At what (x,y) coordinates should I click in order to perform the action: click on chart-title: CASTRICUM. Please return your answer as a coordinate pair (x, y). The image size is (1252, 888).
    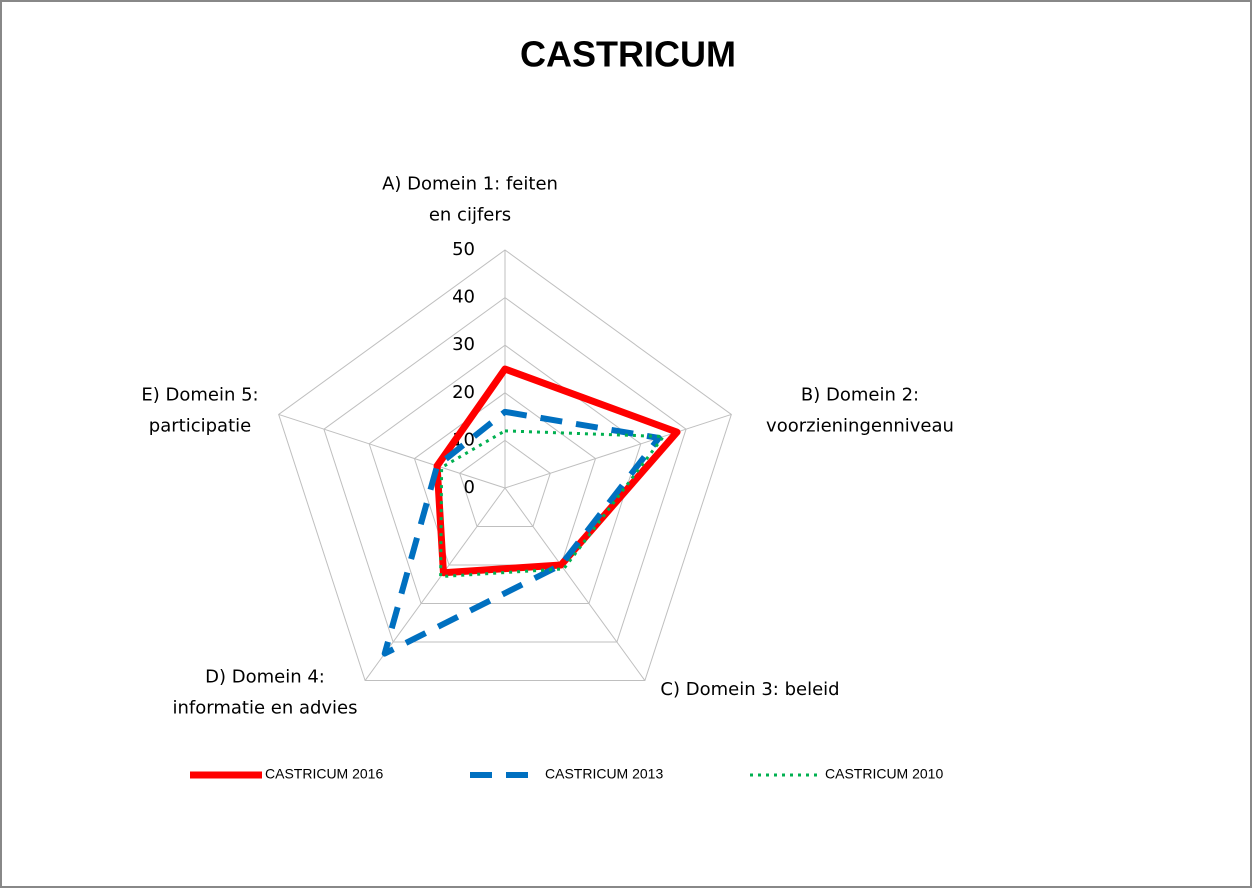
    Looking at the image, I should click on (628, 54).